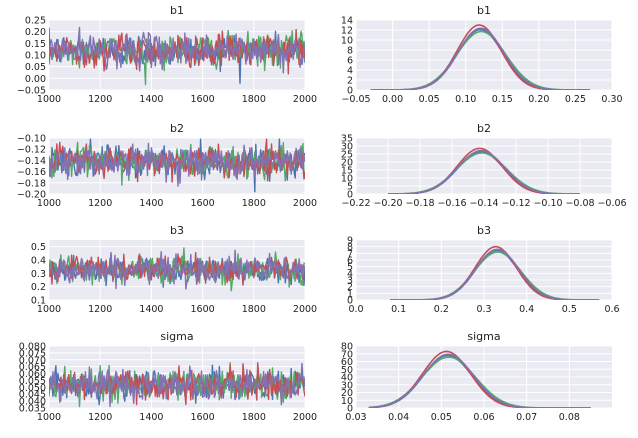  Describe the element at coordinates (611, 309) in the screenshot. I see `x-tick-label: 0.6` at that location.